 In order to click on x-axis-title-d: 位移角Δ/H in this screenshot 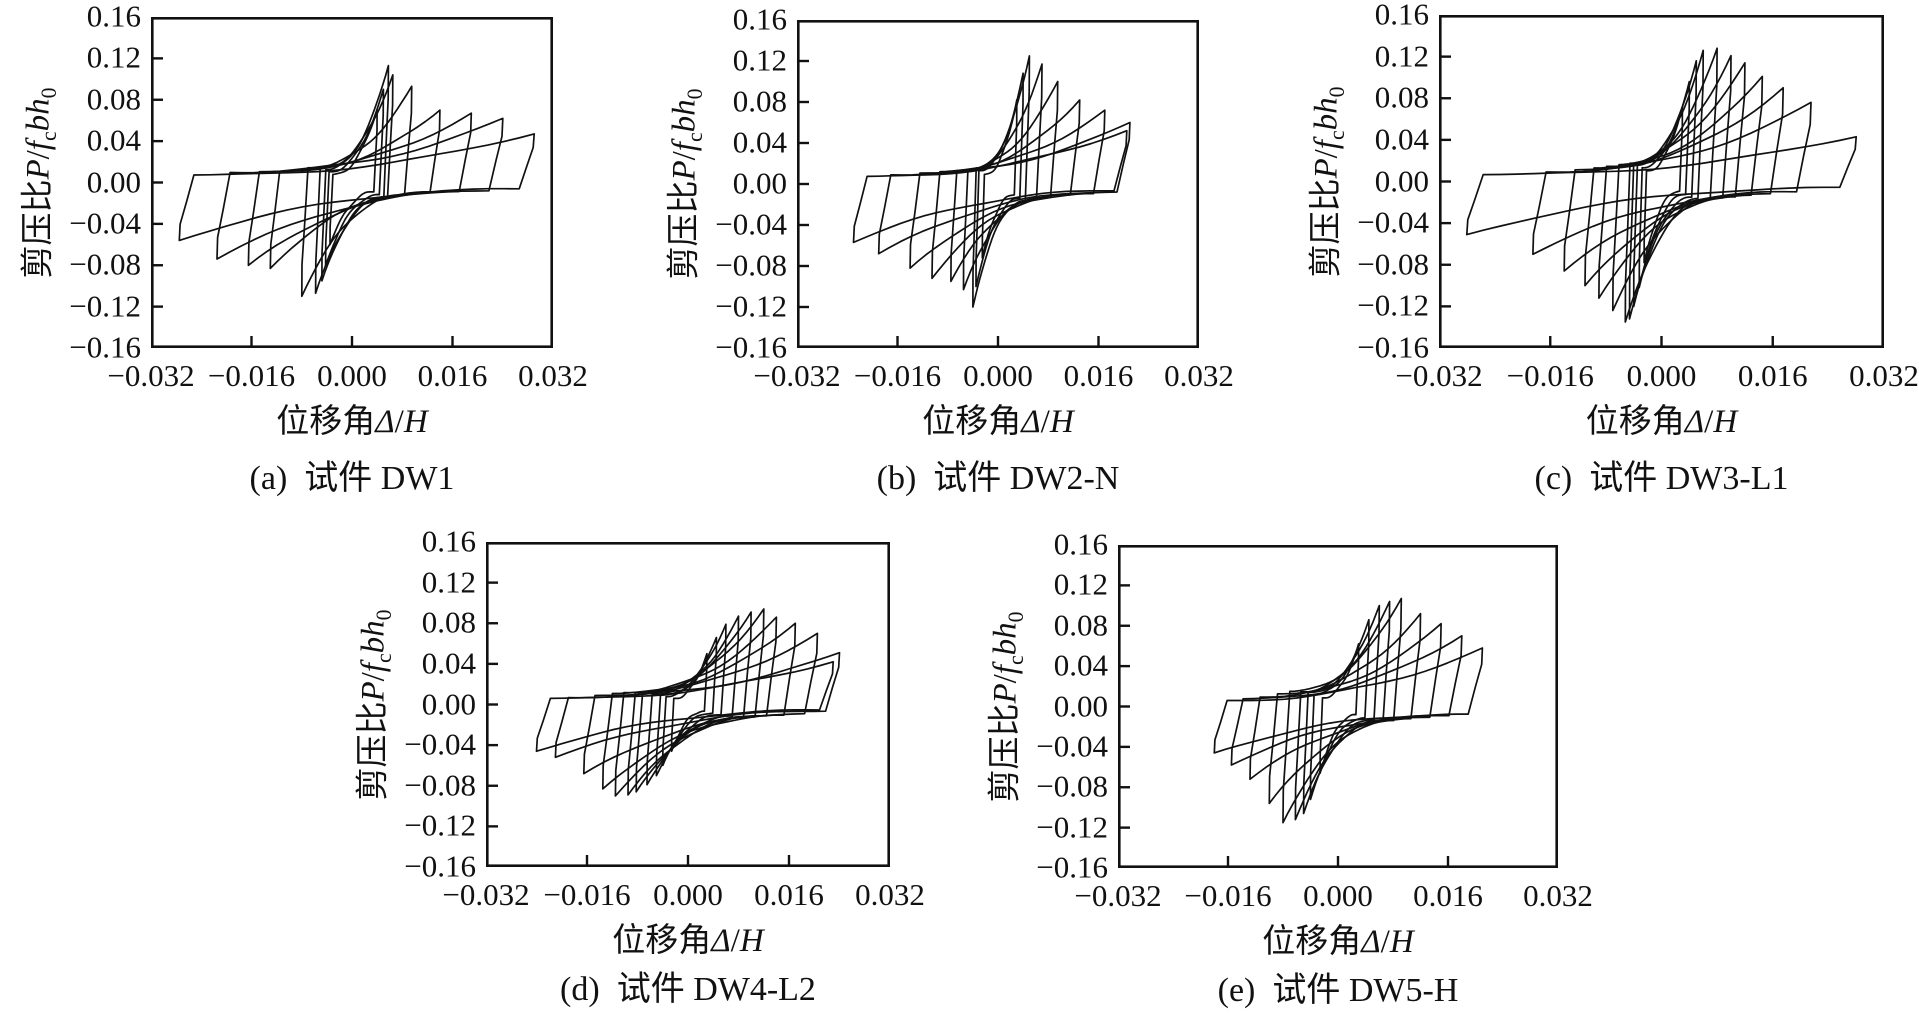, I will do `click(687, 941)`.